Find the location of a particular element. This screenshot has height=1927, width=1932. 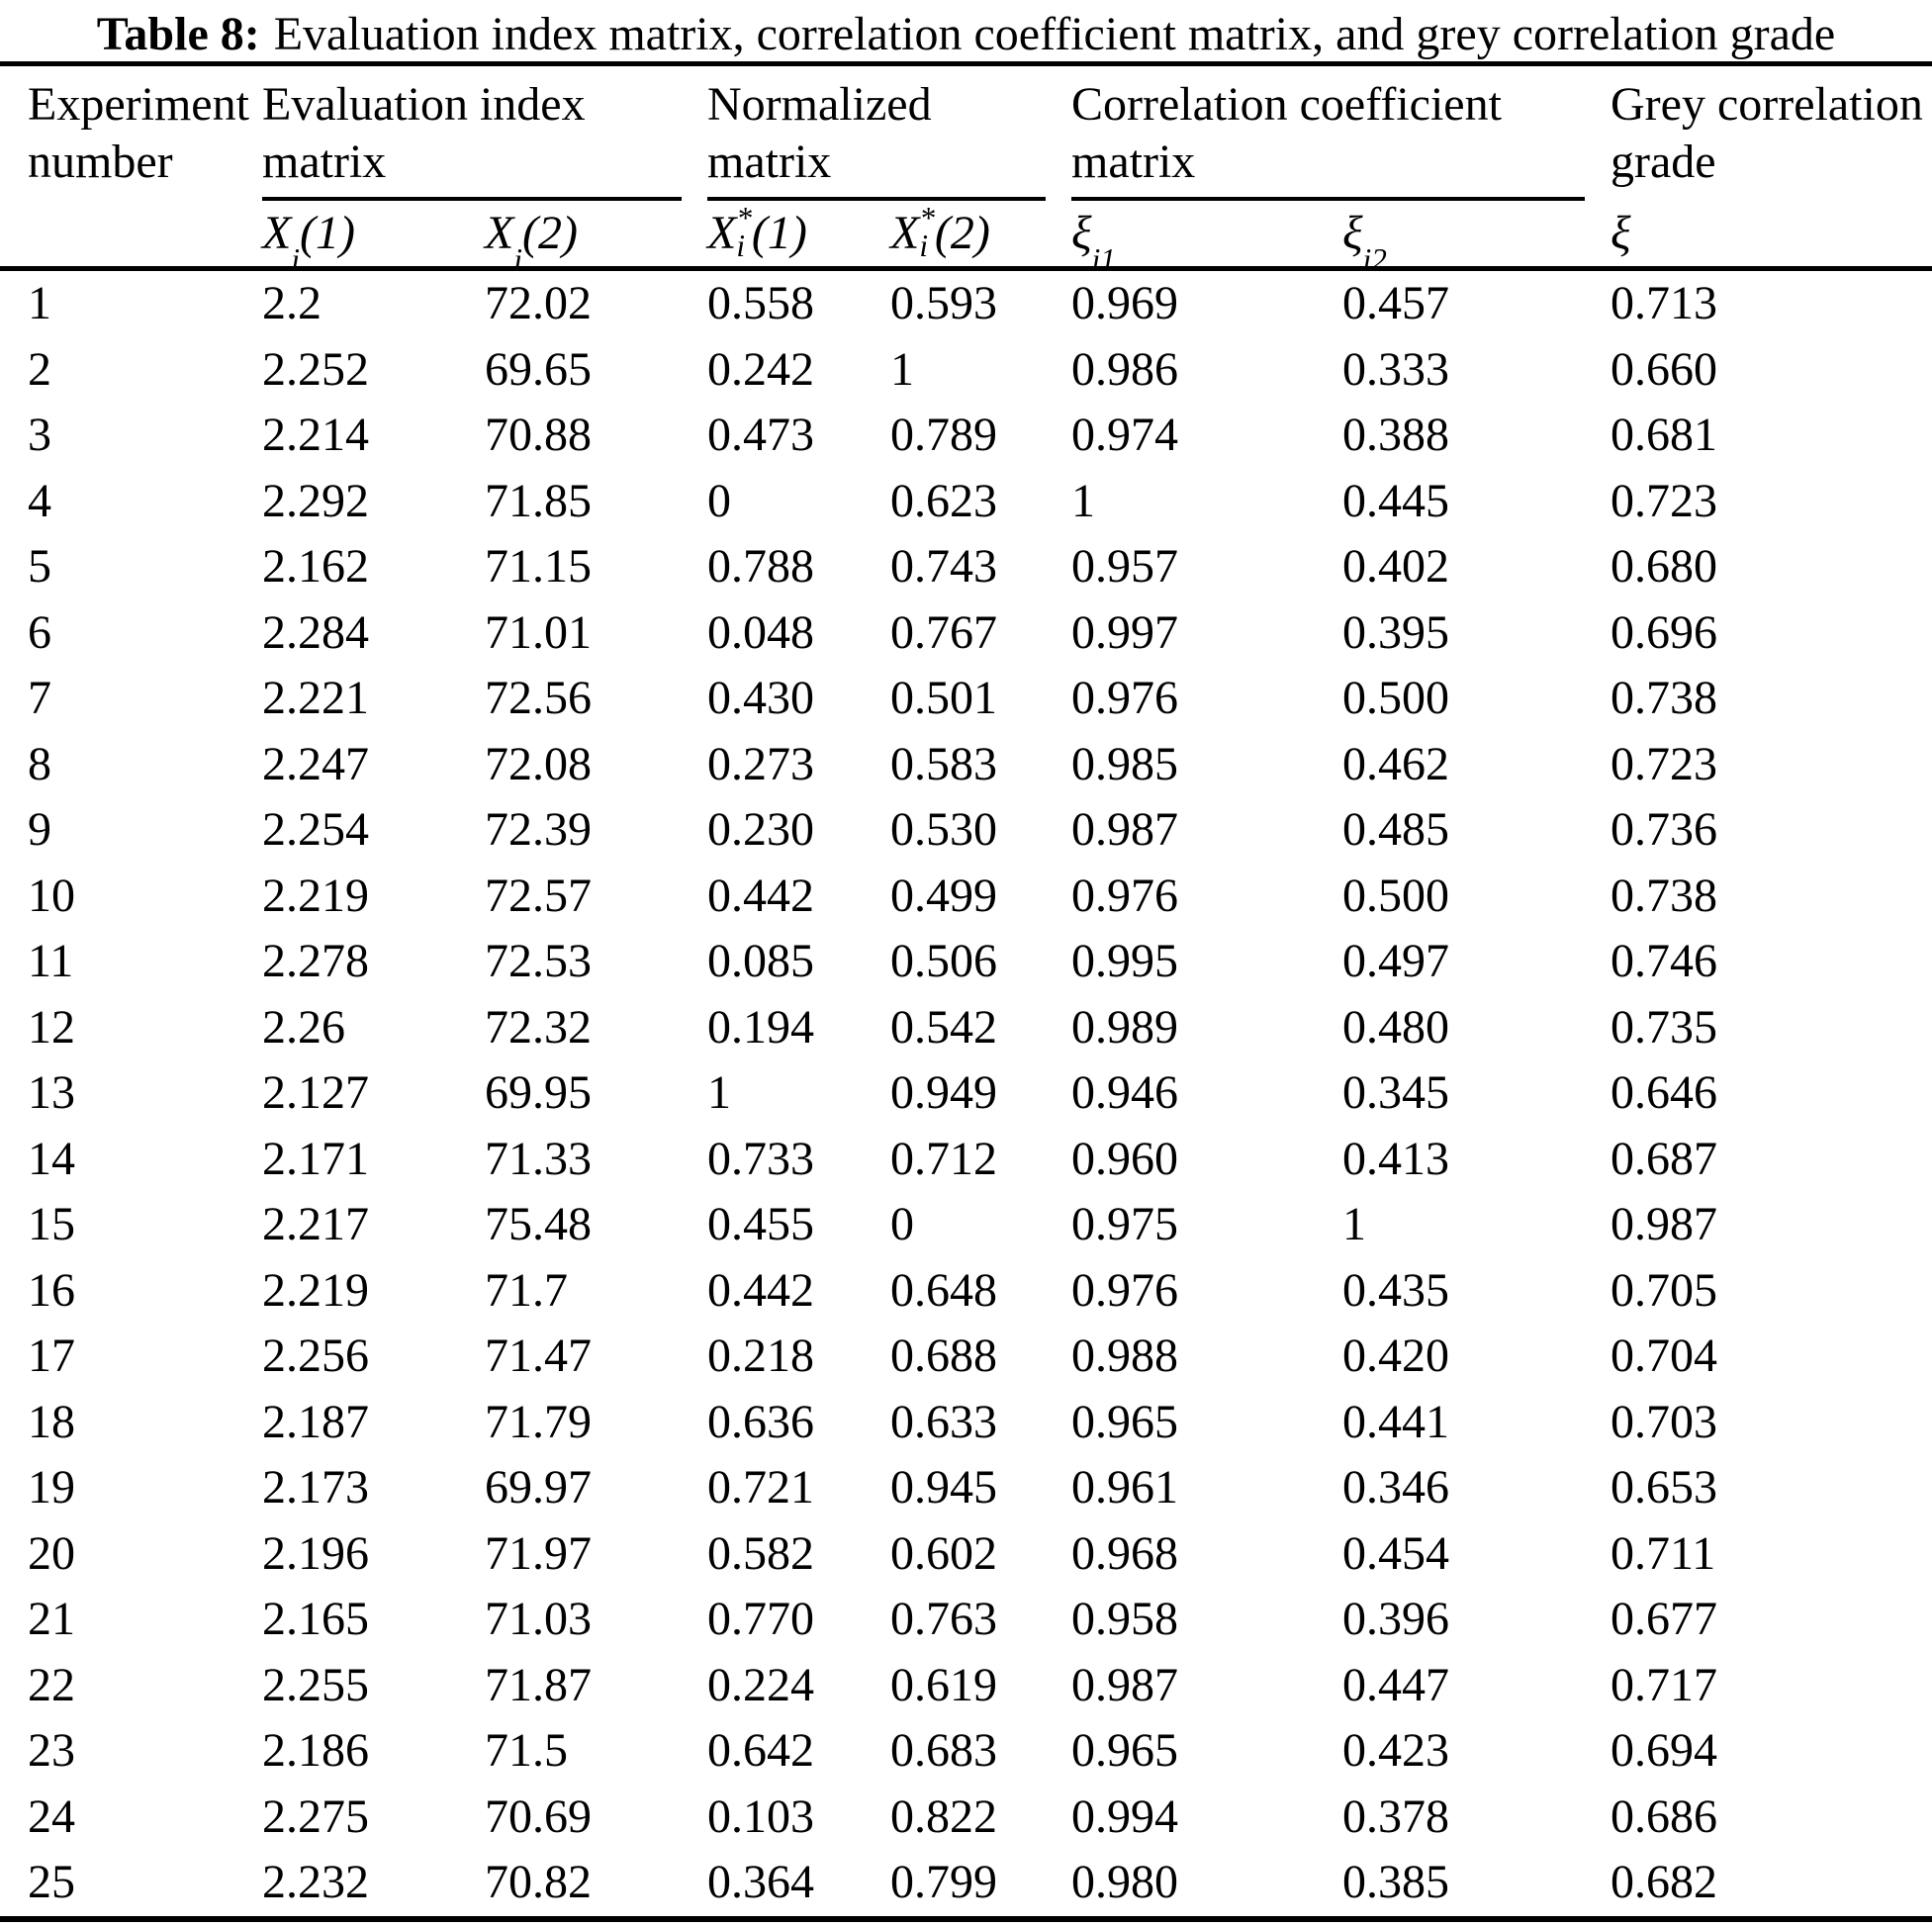

cell-corr2: 0.333 is located at coordinates (1396, 369).